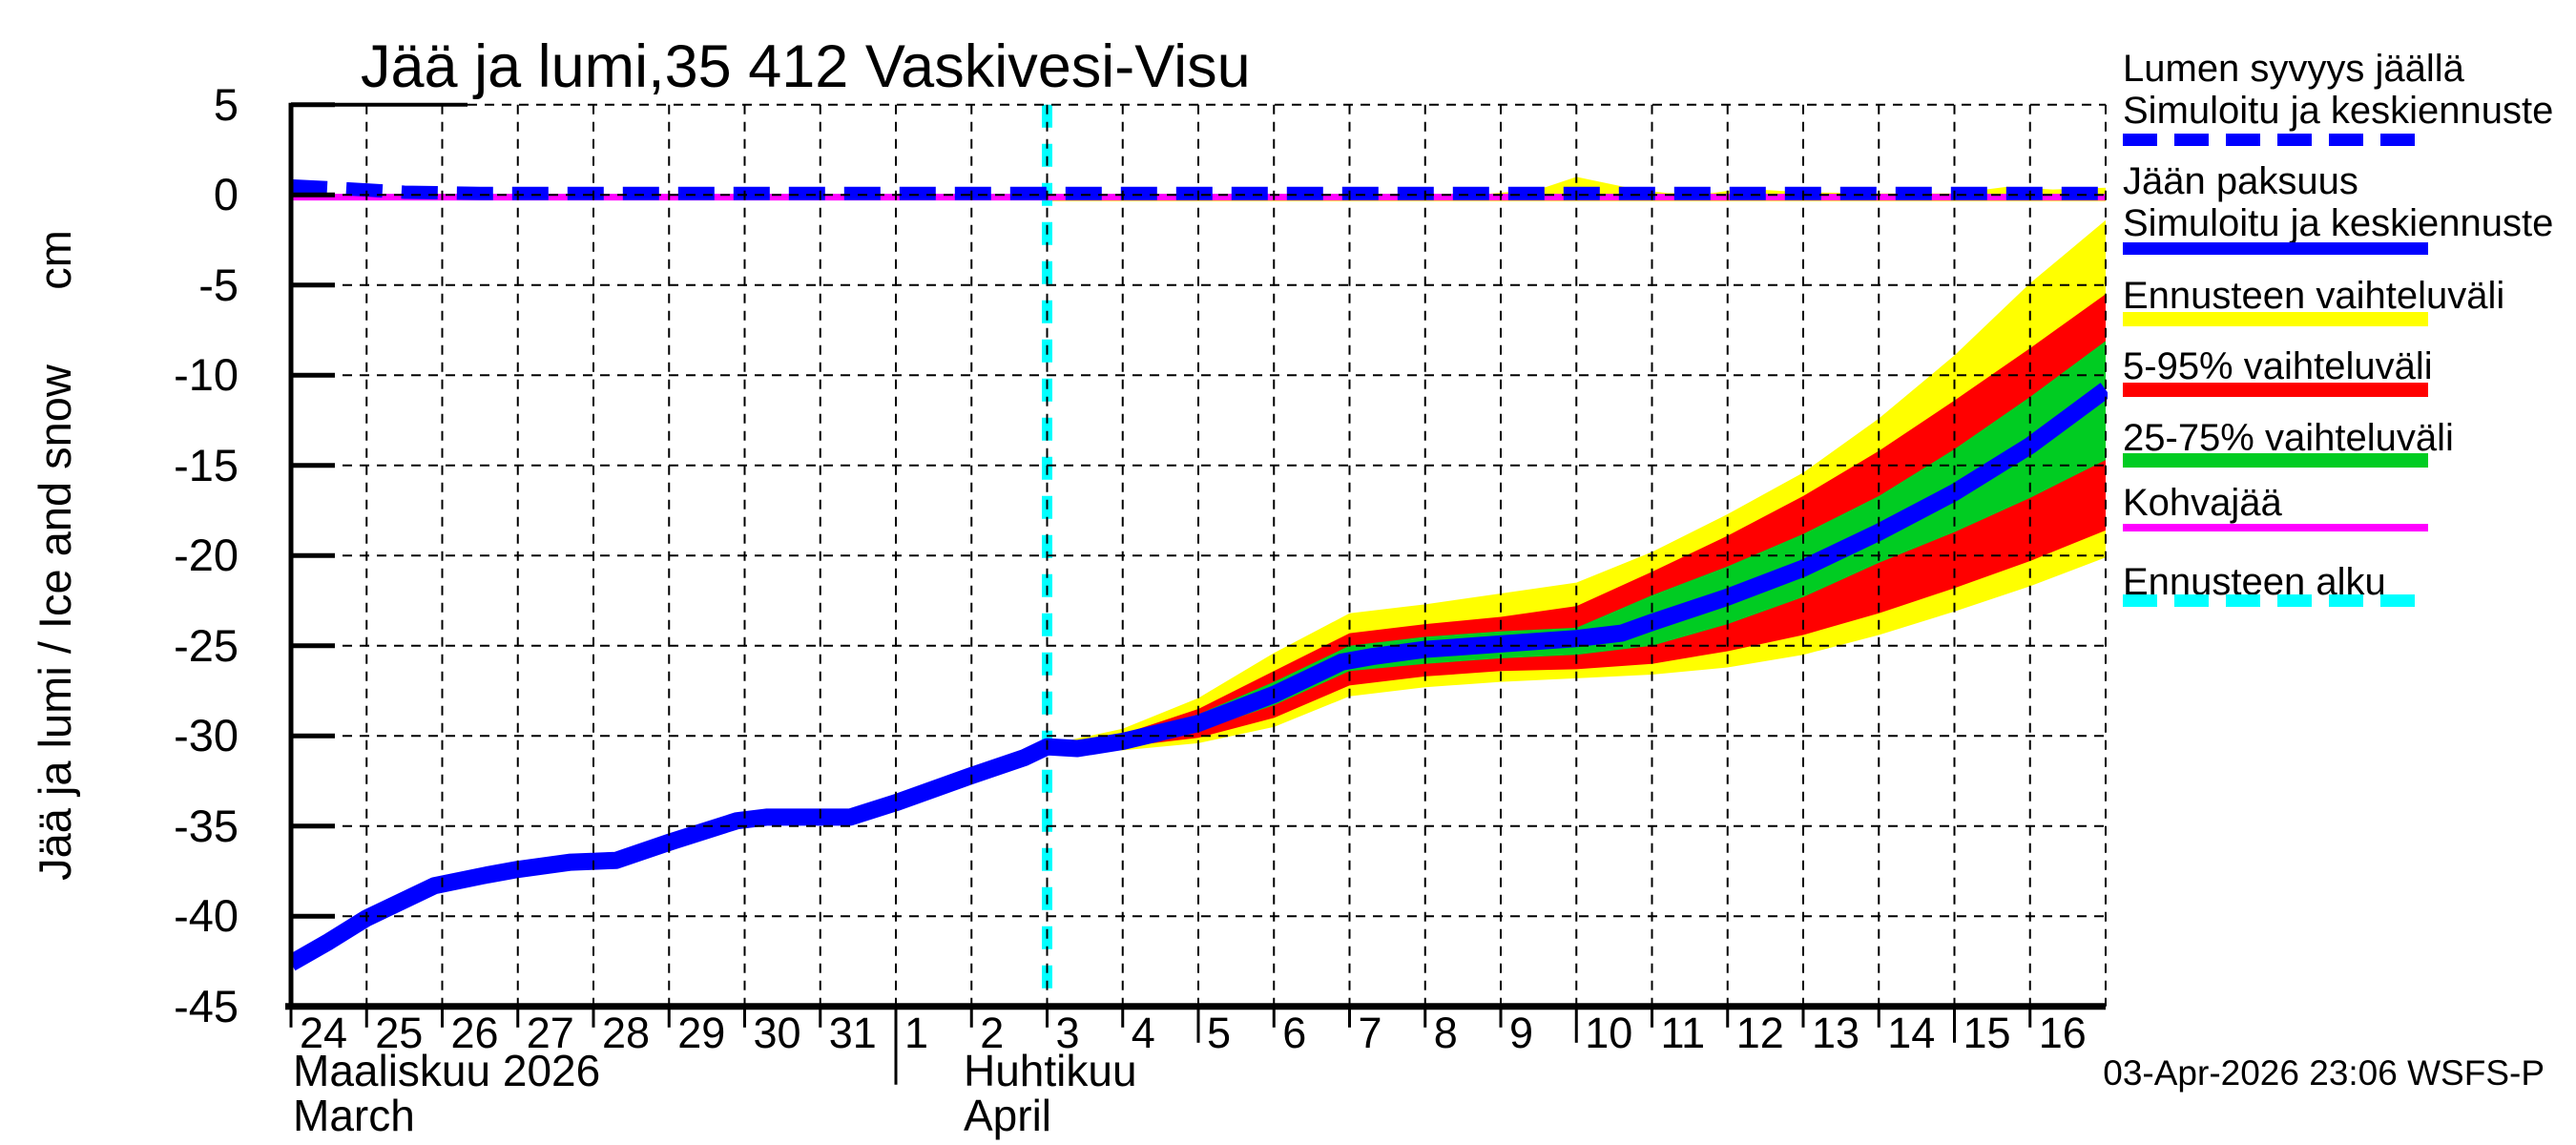 The height and width of the screenshot is (1145, 2576). What do you see at coordinates (1008, 1116) in the screenshot?
I see `month-label-april-en: April` at bounding box center [1008, 1116].